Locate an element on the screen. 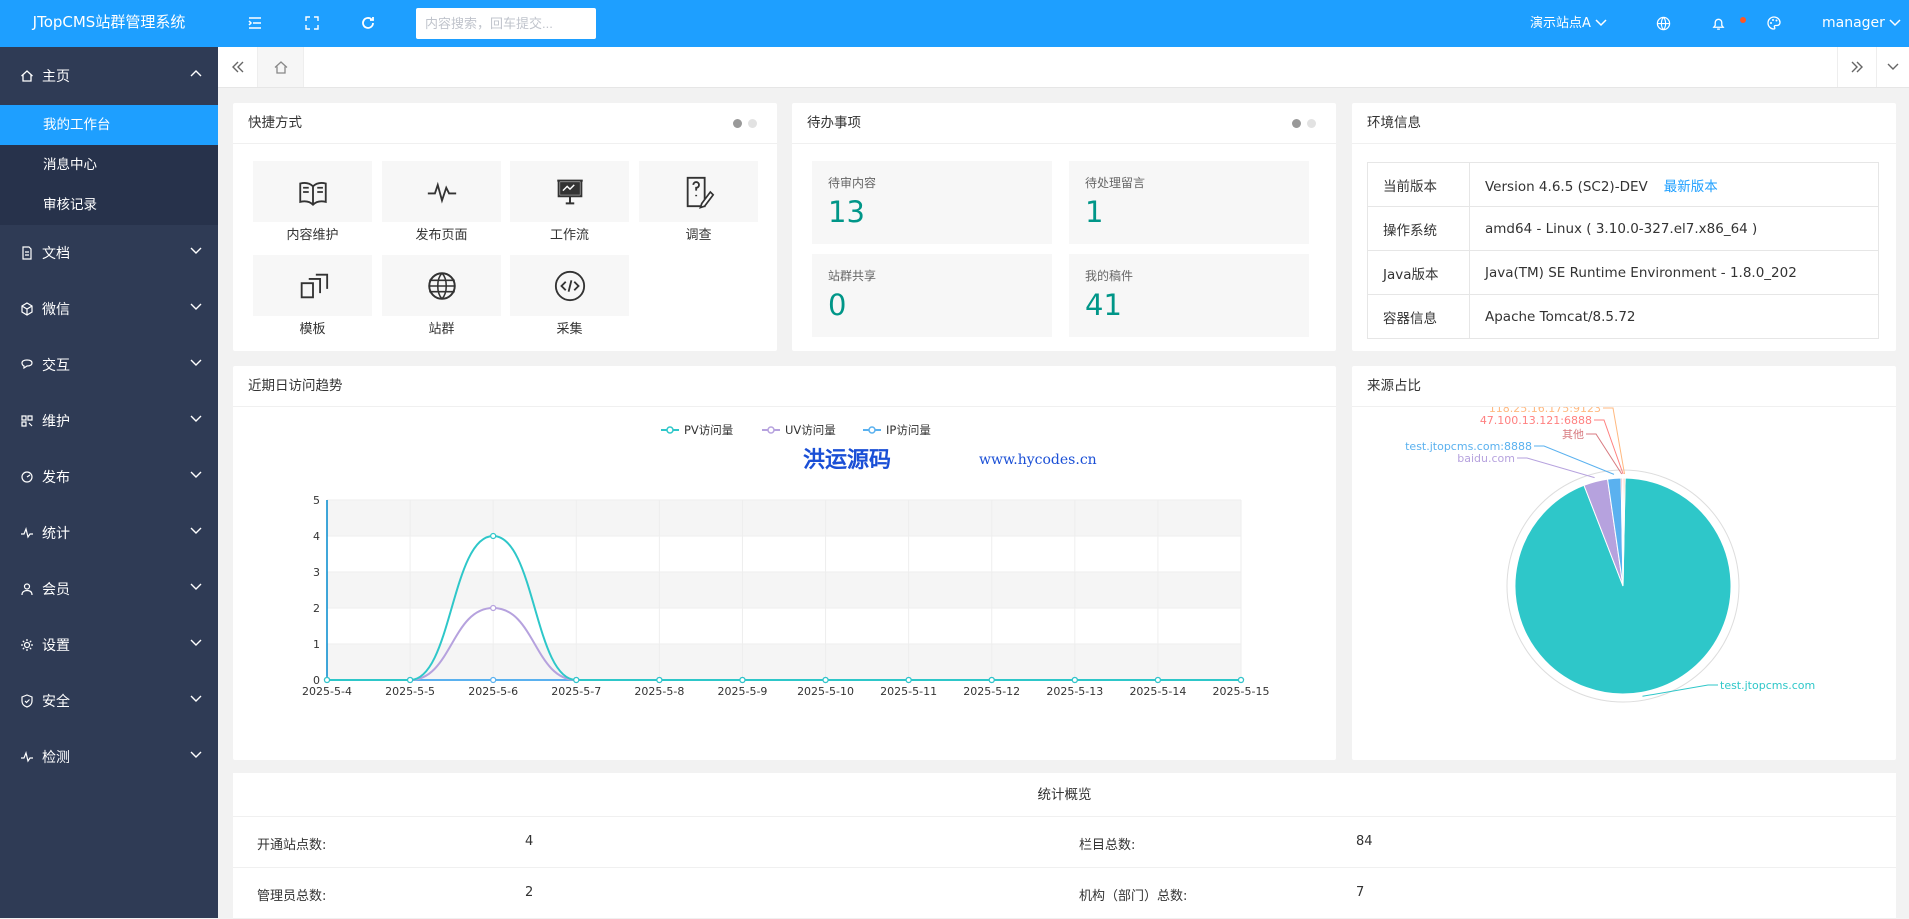 This screenshot has height=919, width=1909. x-tick-label: 2025-5-5 is located at coordinates (410, 691).